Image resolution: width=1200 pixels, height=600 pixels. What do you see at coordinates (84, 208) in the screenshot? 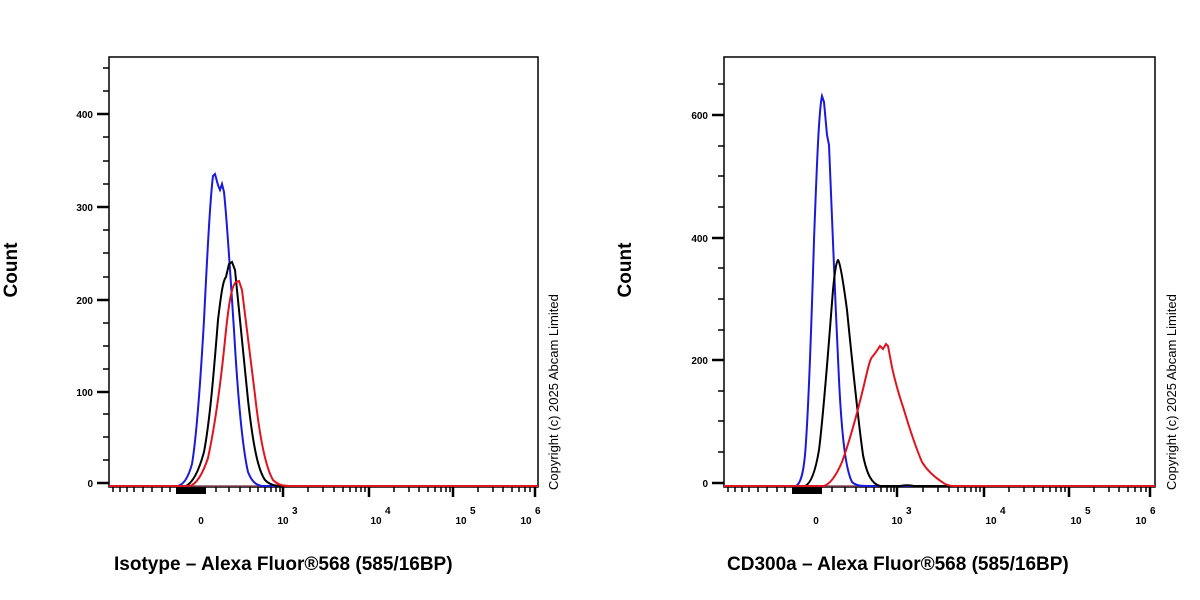
I see `y-tick-label: 300` at bounding box center [84, 208].